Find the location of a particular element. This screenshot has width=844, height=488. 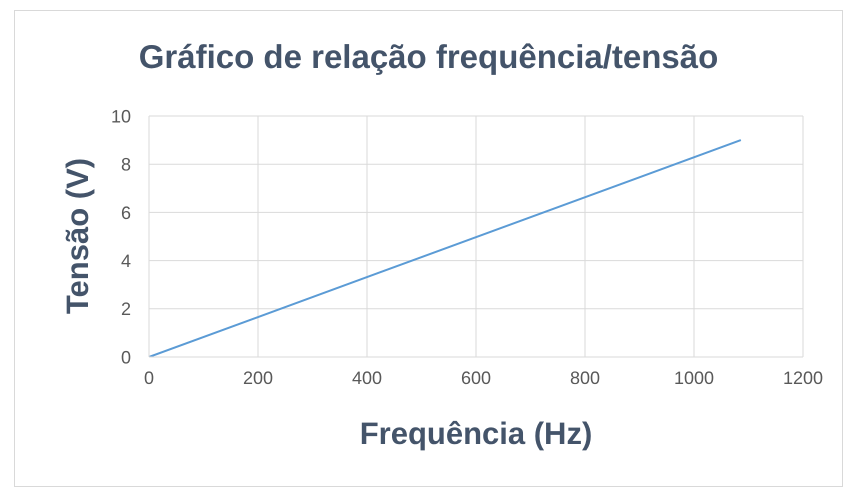

x-tick-label: 0 is located at coordinates (149, 378).